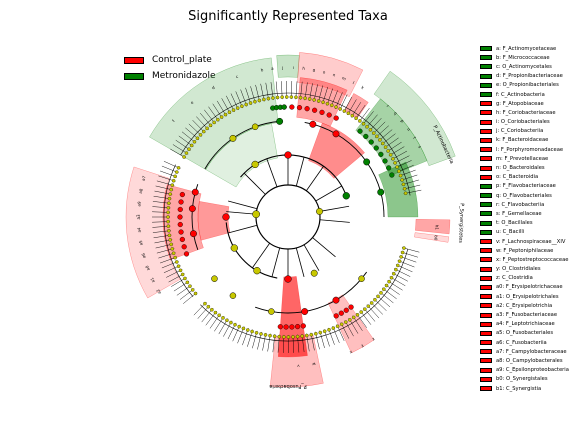  Describe the element at coordinates (304, 68) in the screenshot. I see `clade-letter: h` at that location.